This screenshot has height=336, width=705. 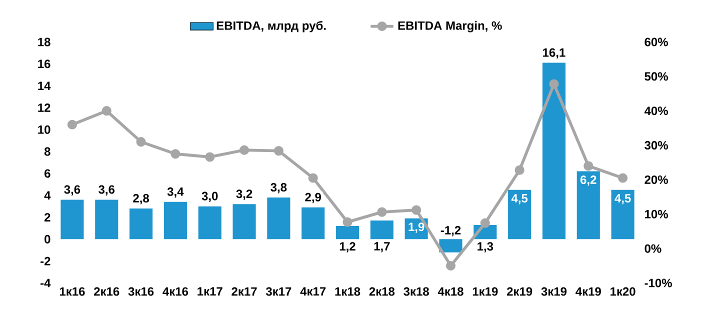 I want to click on x-tick-label: 3к18, so click(x=416, y=291).